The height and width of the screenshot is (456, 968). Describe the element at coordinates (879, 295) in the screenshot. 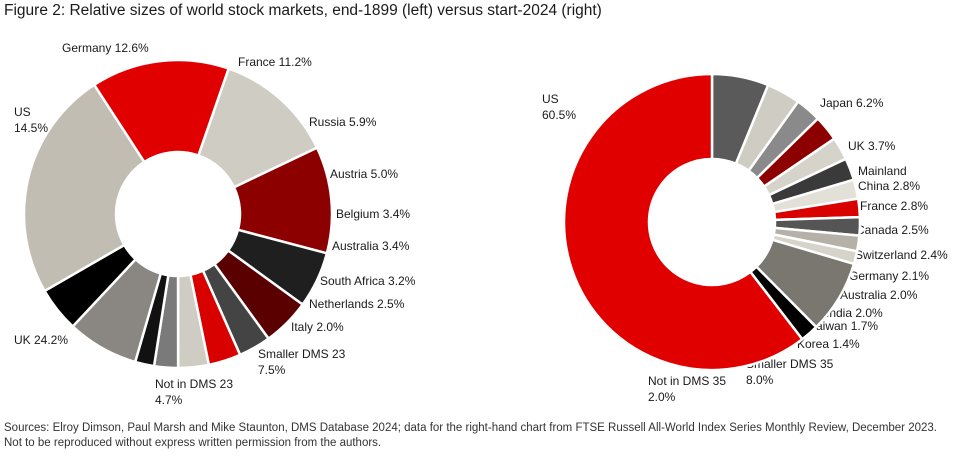

I see `data-label-australia: Australia 2.0%` at that location.